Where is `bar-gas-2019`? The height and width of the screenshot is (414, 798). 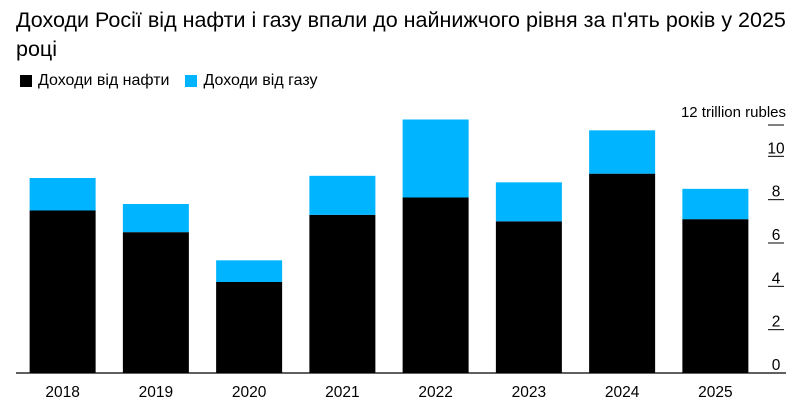
bar-gas-2019 is located at coordinates (155, 218).